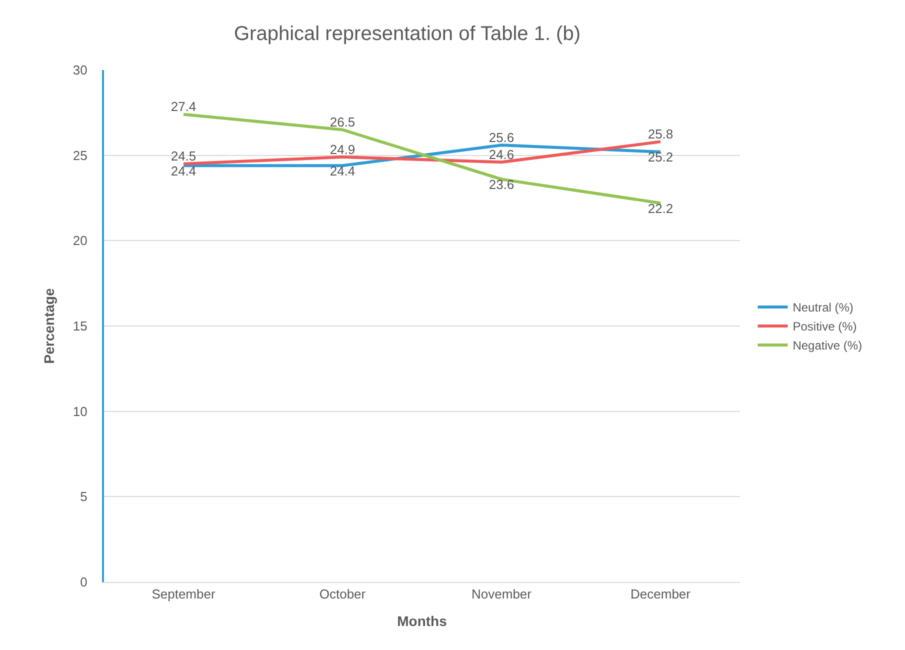 This screenshot has width=905, height=650. Describe the element at coordinates (343, 149) in the screenshot. I see `data-label: 24.9` at that location.